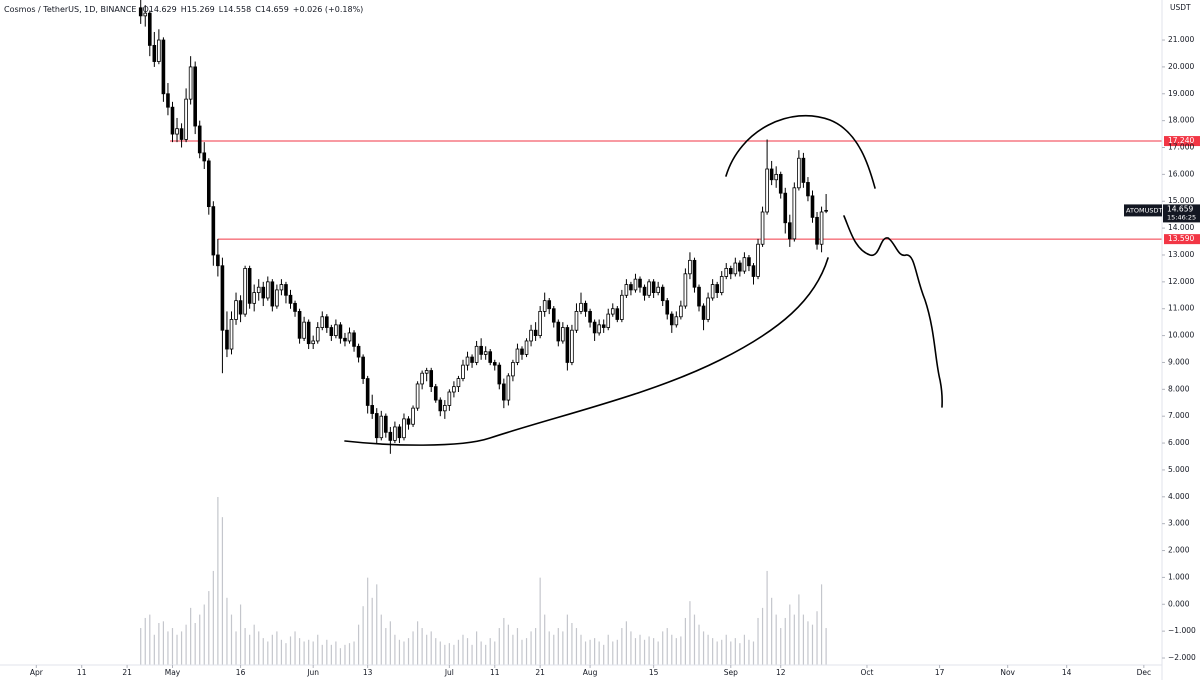 Image resolution: width=1200 pixels, height=680 pixels. I want to click on x-tick-label: 11, so click(82, 672).